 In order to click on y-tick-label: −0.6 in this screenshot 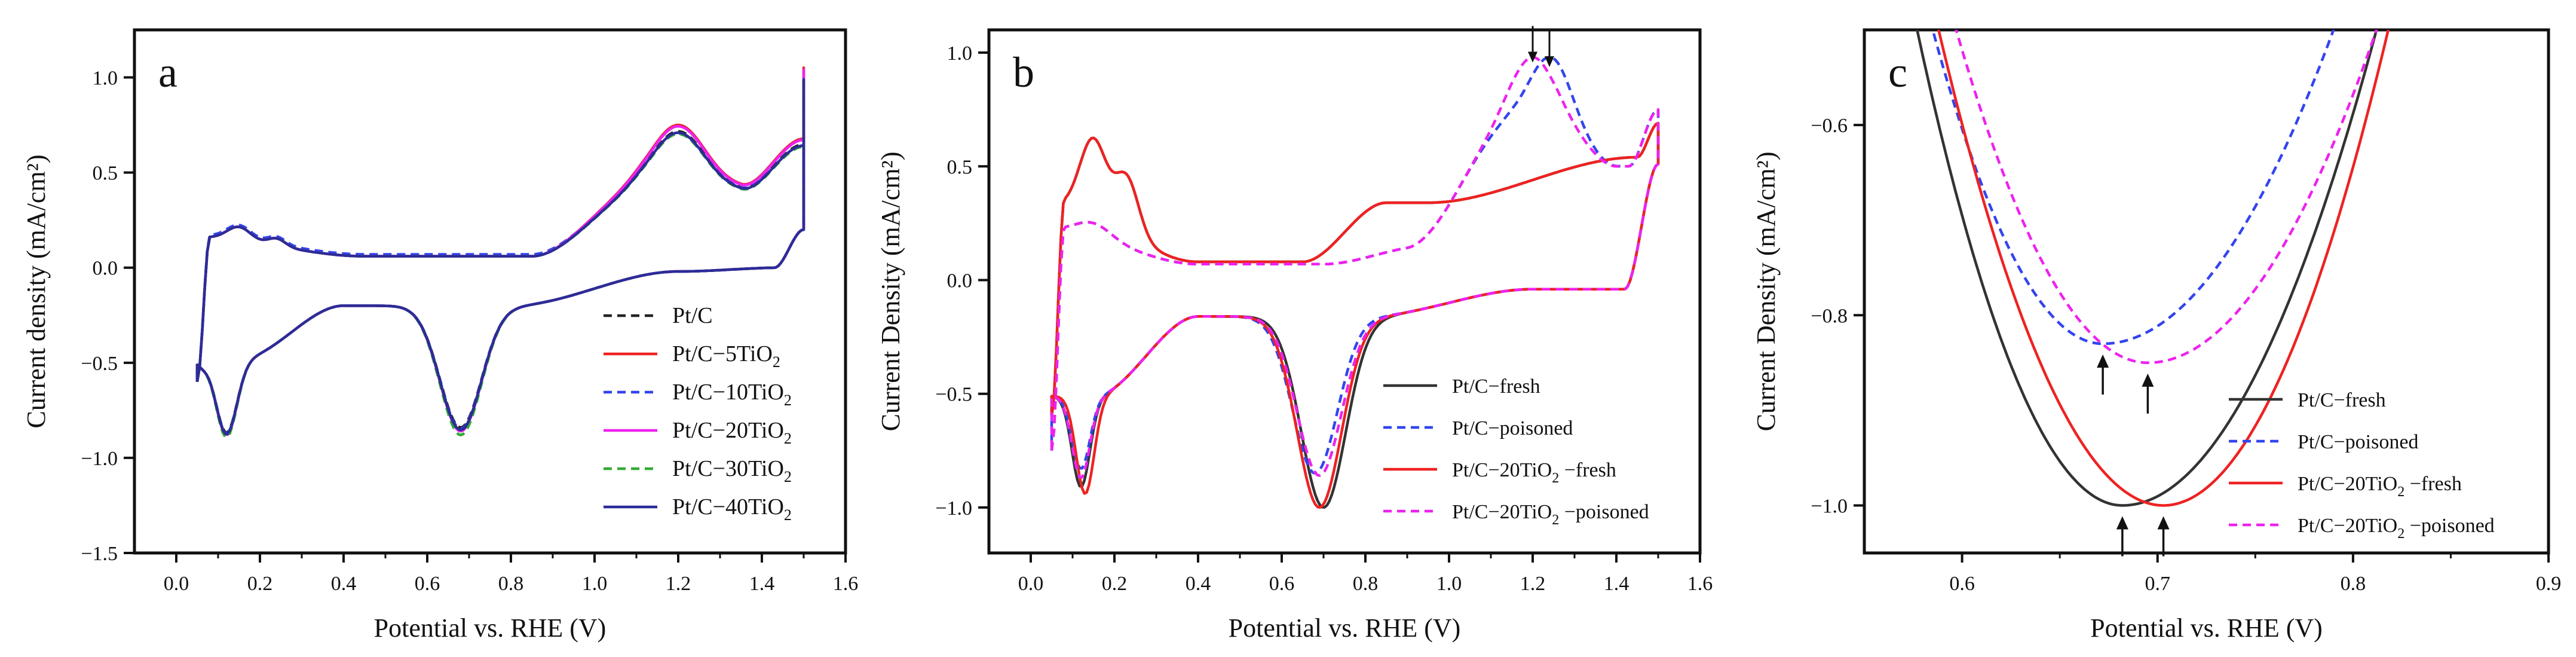, I will do `click(1830, 126)`.